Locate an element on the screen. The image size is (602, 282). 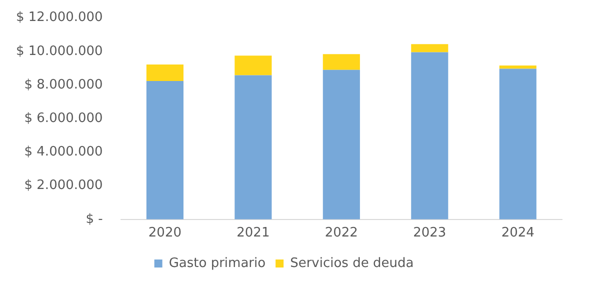
y-tick-label: $ 4.000.000 is located at coordinates (63, 152).